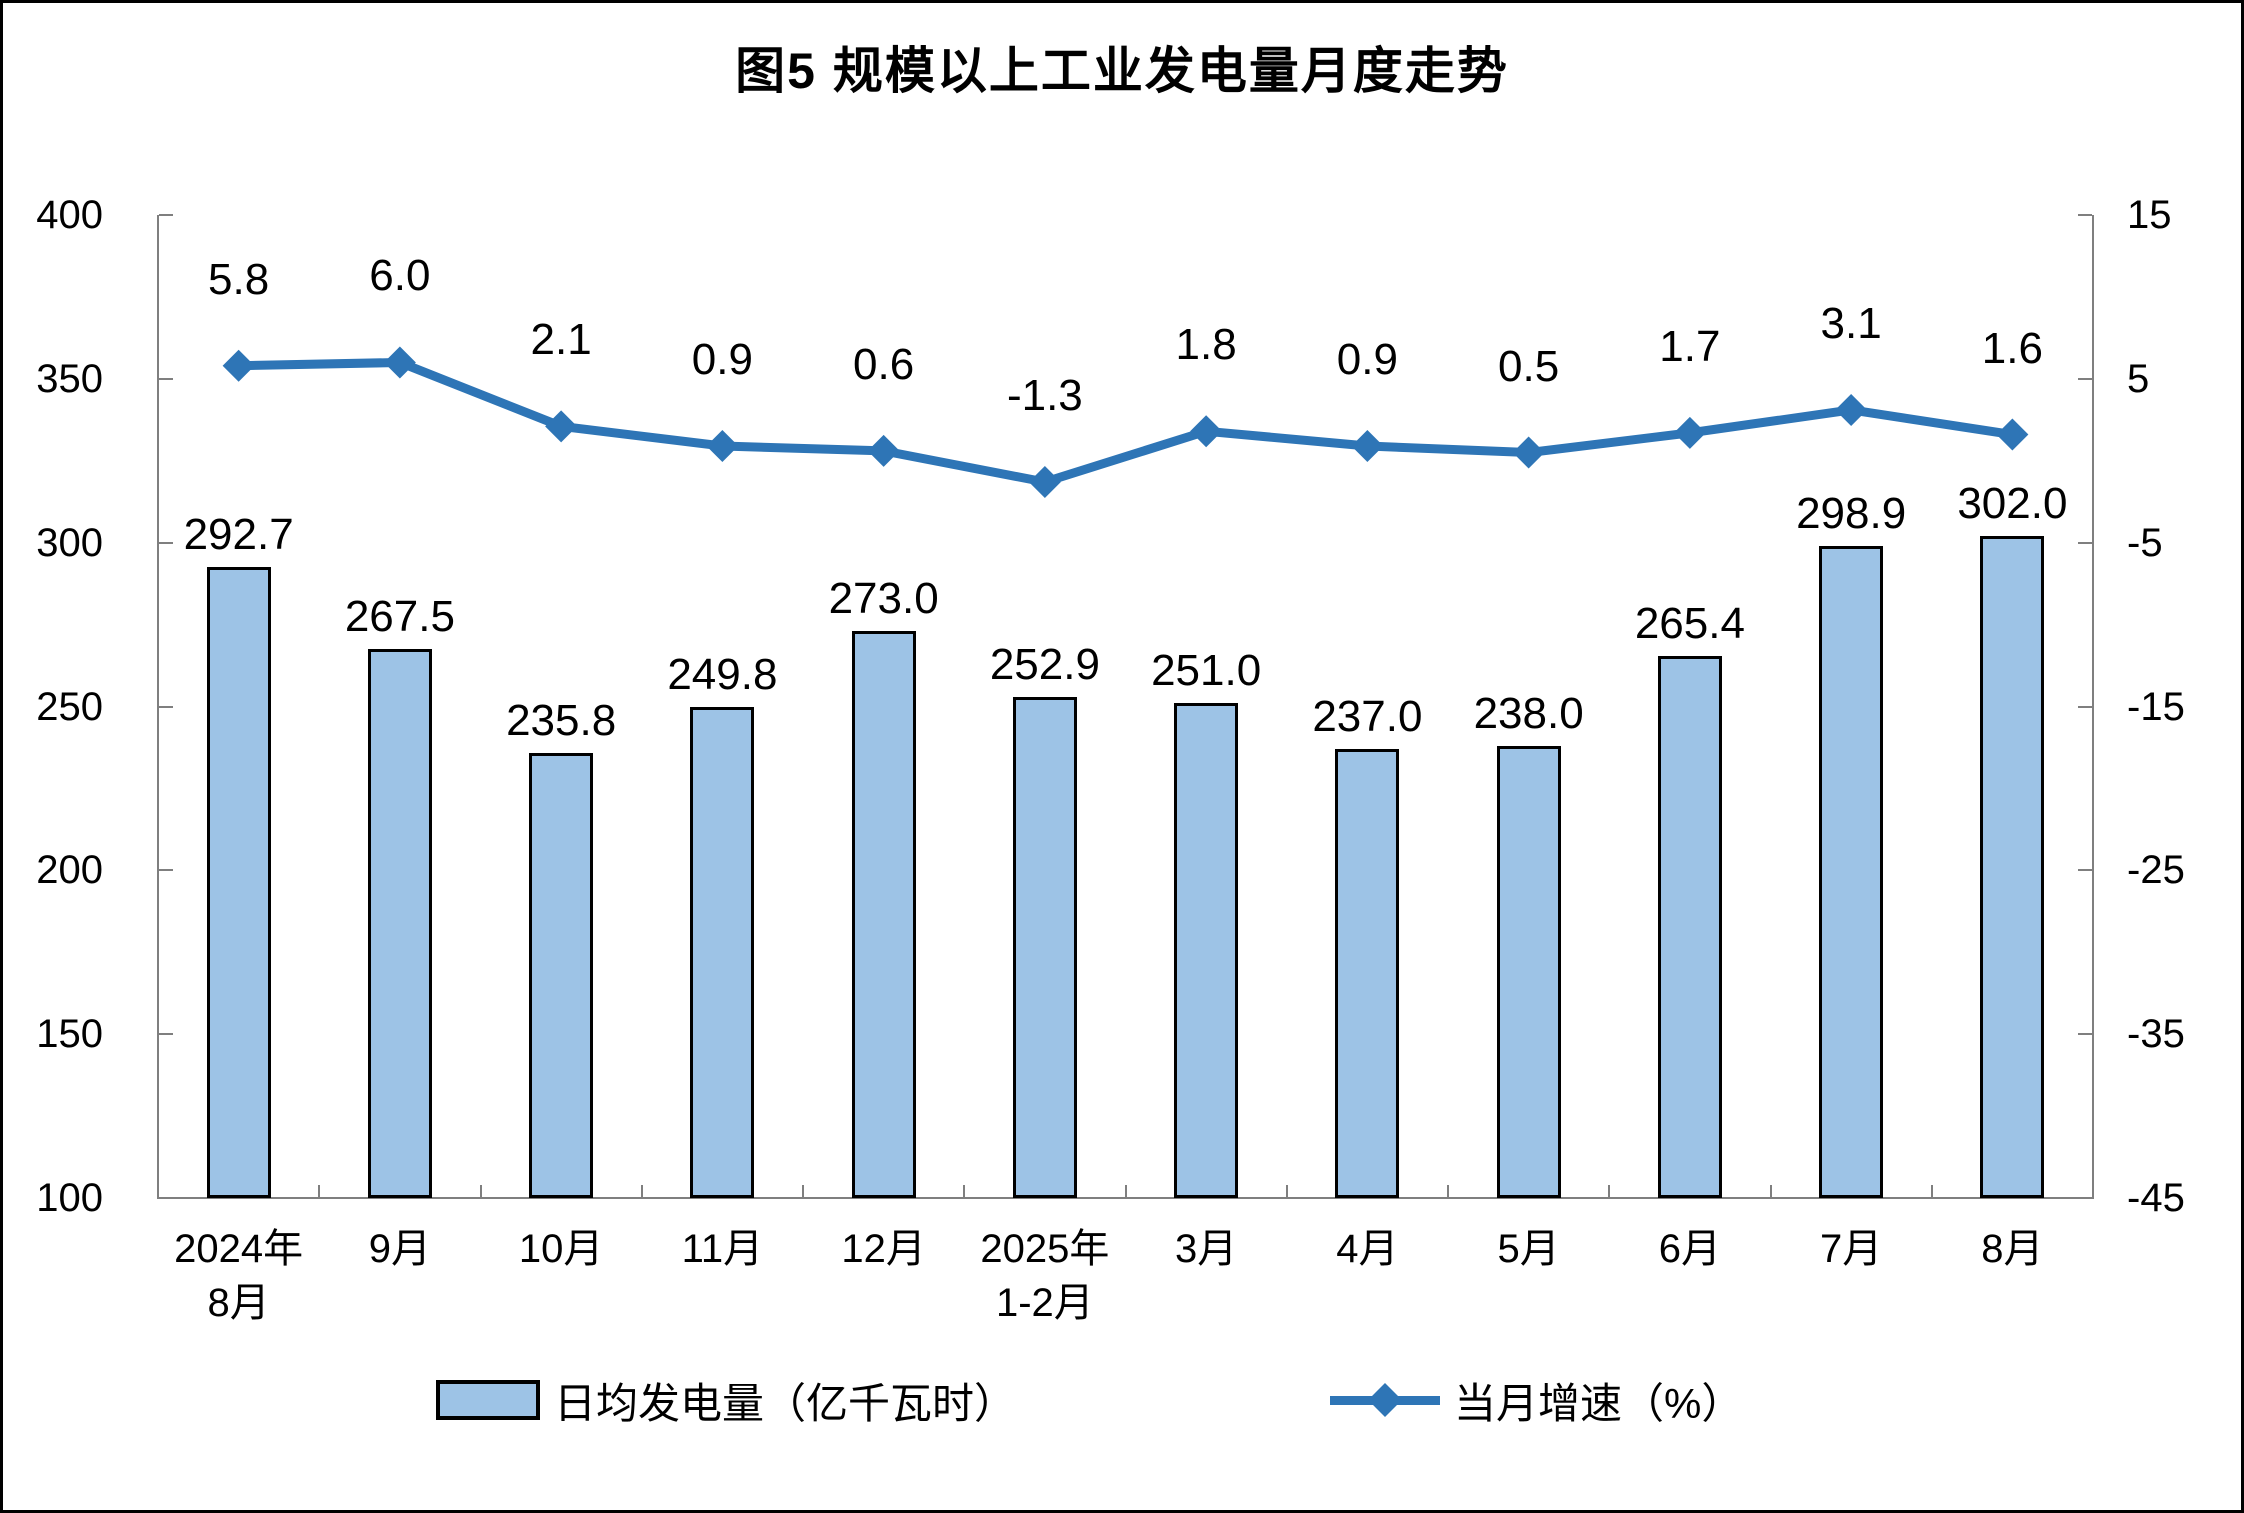 This screenshot has height=1513, width=2244. I want to click on x-axis-category-label: 11月, so click(722, 1249).